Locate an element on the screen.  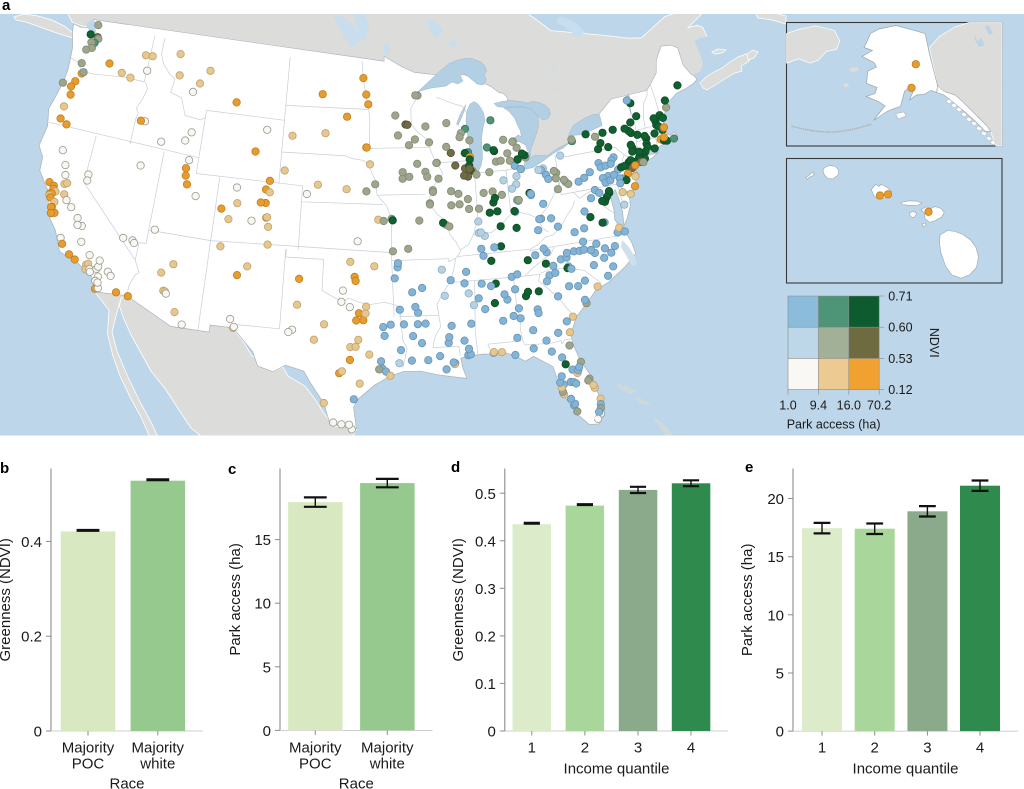
svg-text: 1.0 is located at coordinates (787, 406).